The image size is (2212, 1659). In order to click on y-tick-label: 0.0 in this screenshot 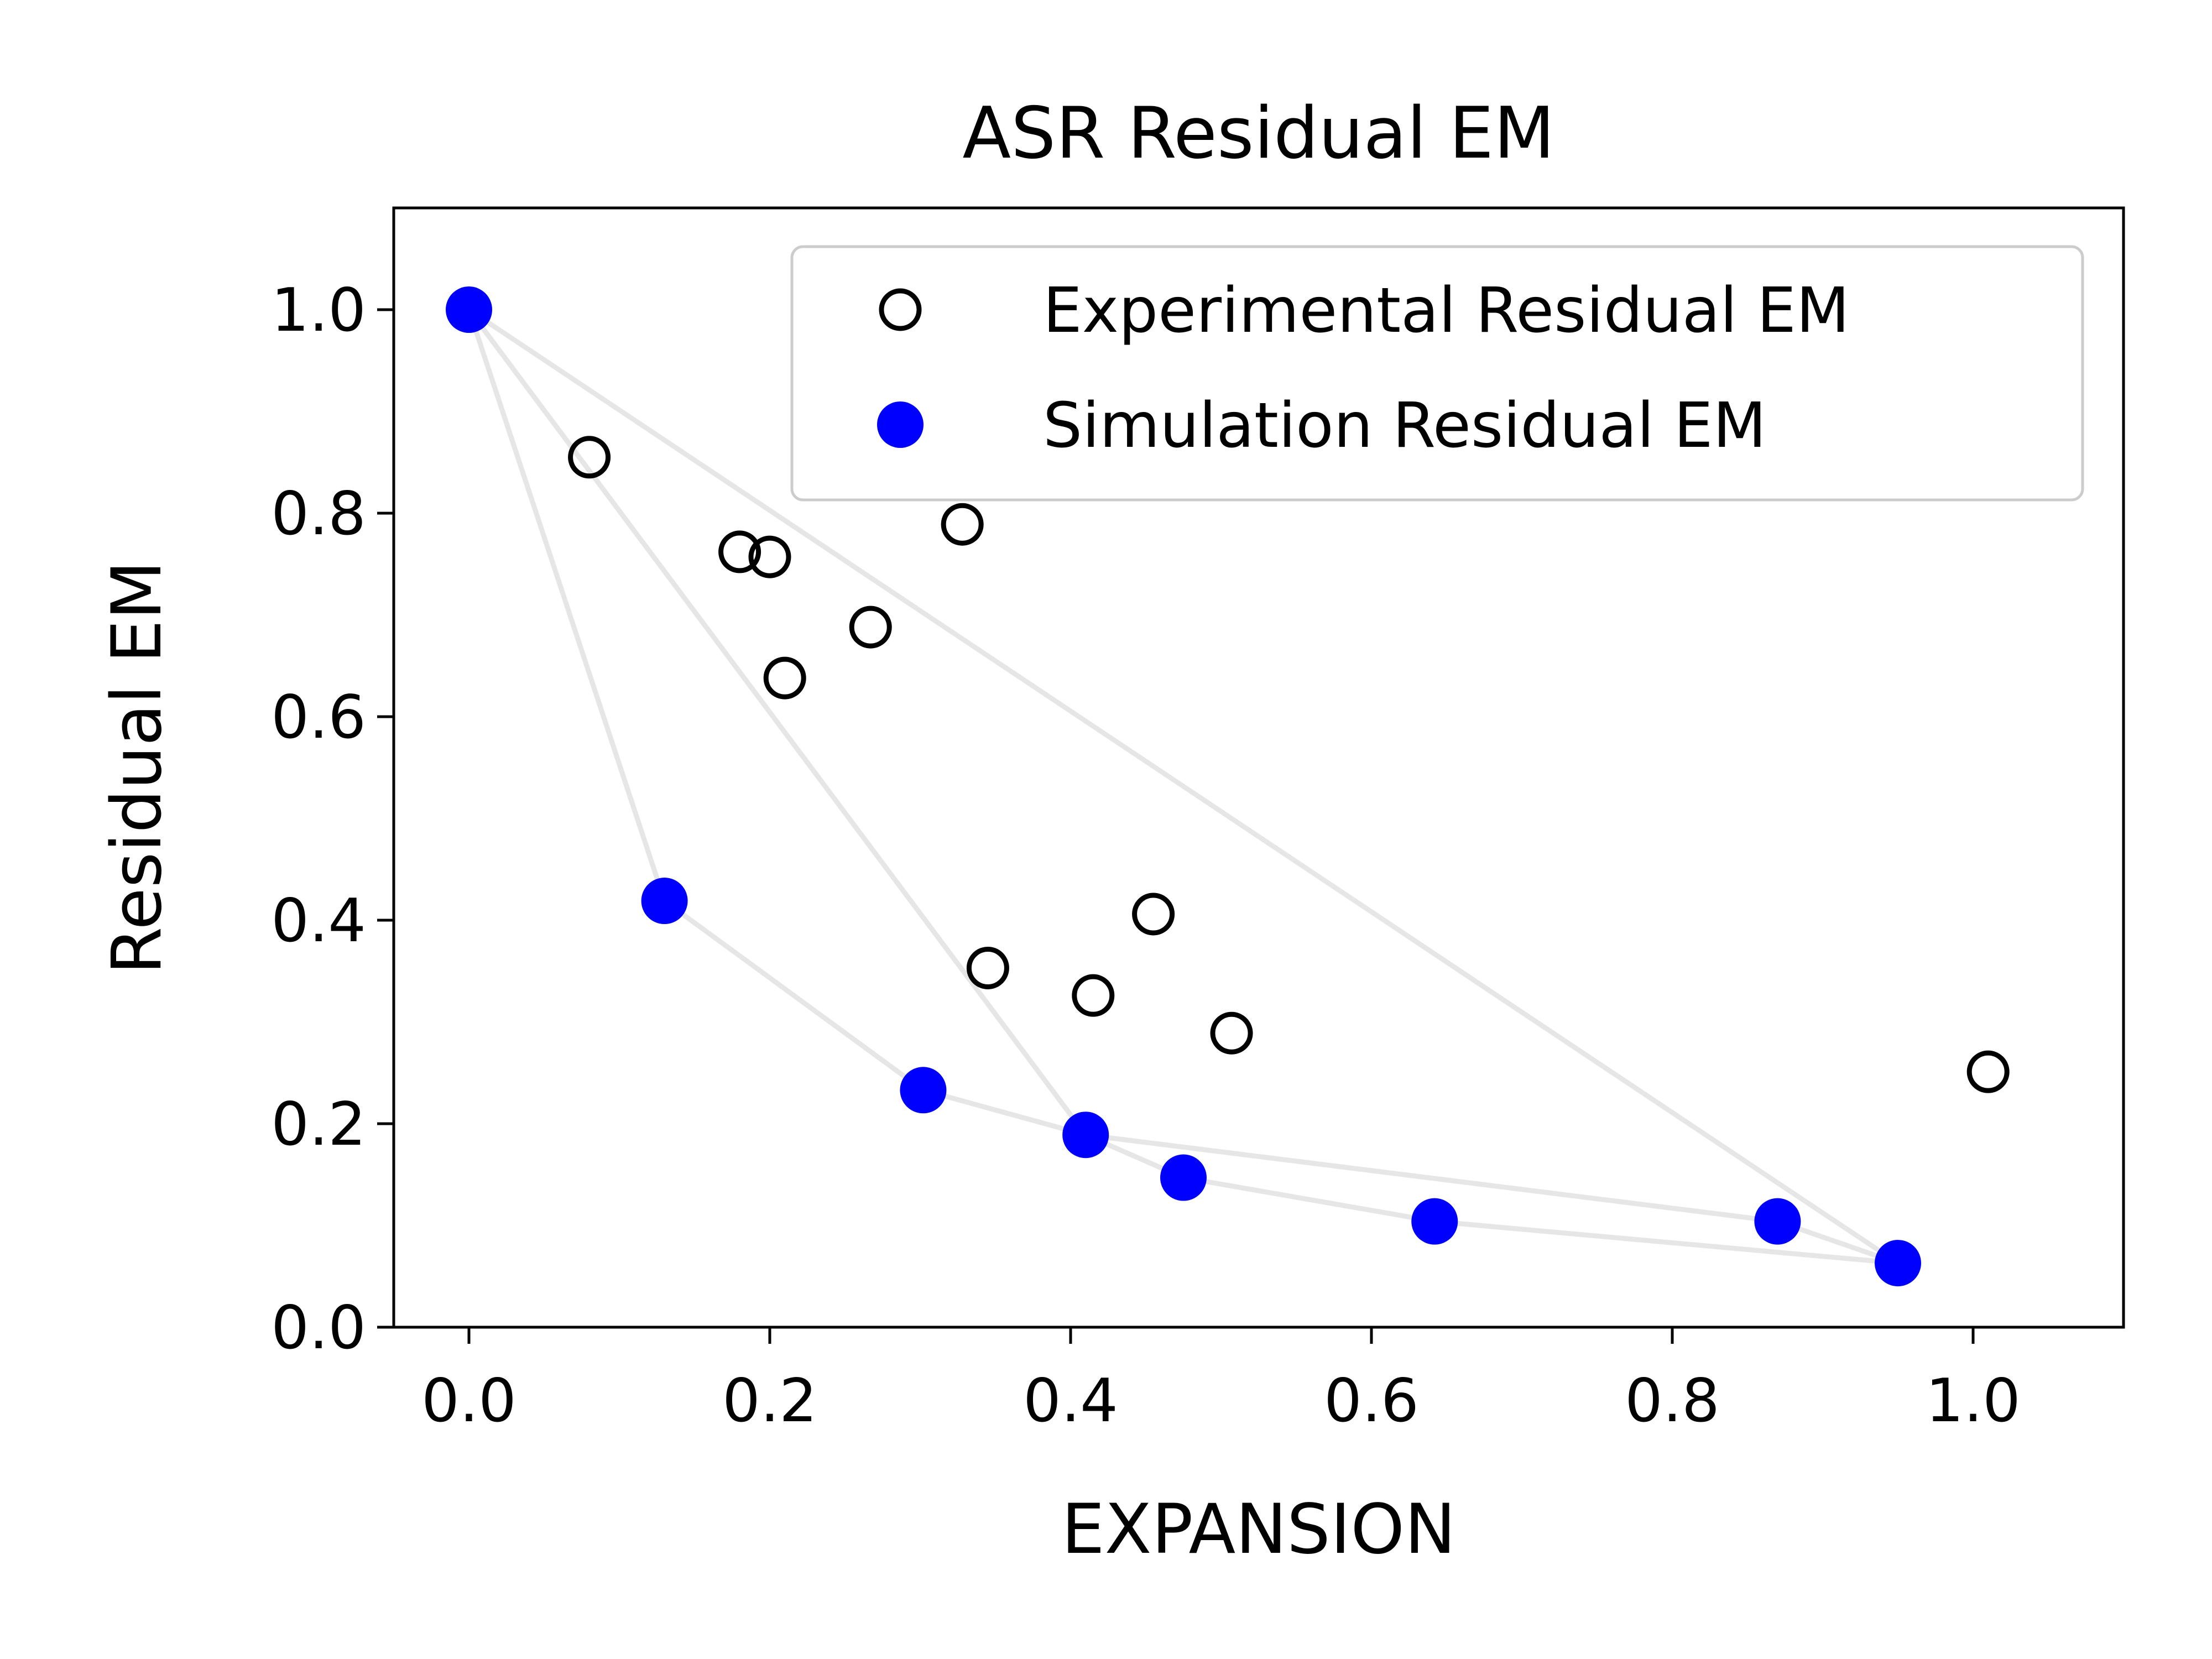, I will do `click(318, 1328)`.